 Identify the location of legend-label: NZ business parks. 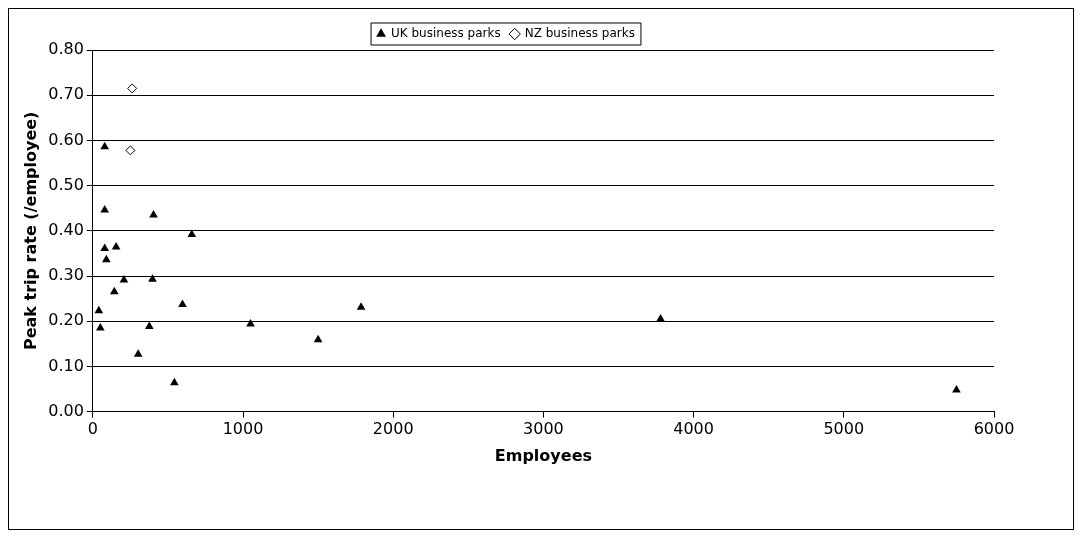
(579, 33).